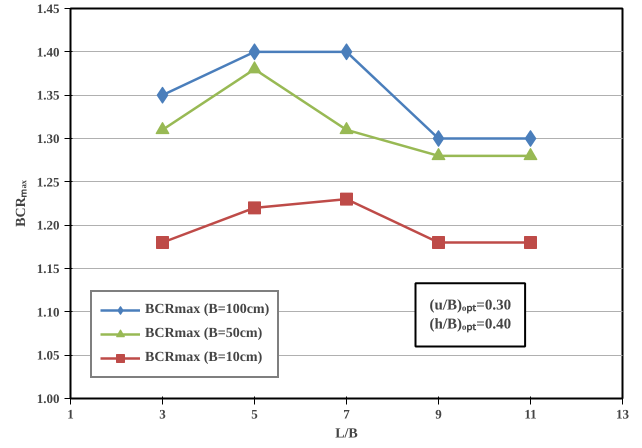 This screenshot has height=448, width=642. I want to click on x-tick-label: 5, so click(254, 414).